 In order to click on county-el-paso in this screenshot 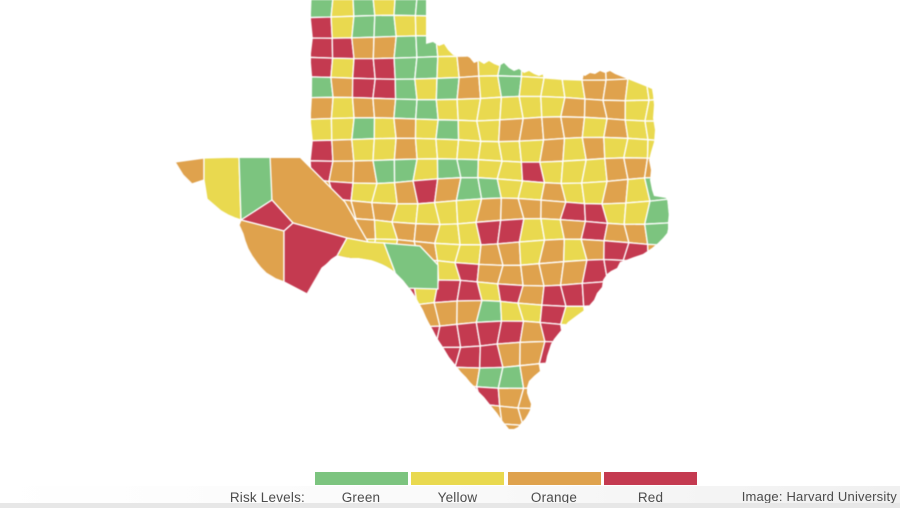, I will do `click(190, 171)`.